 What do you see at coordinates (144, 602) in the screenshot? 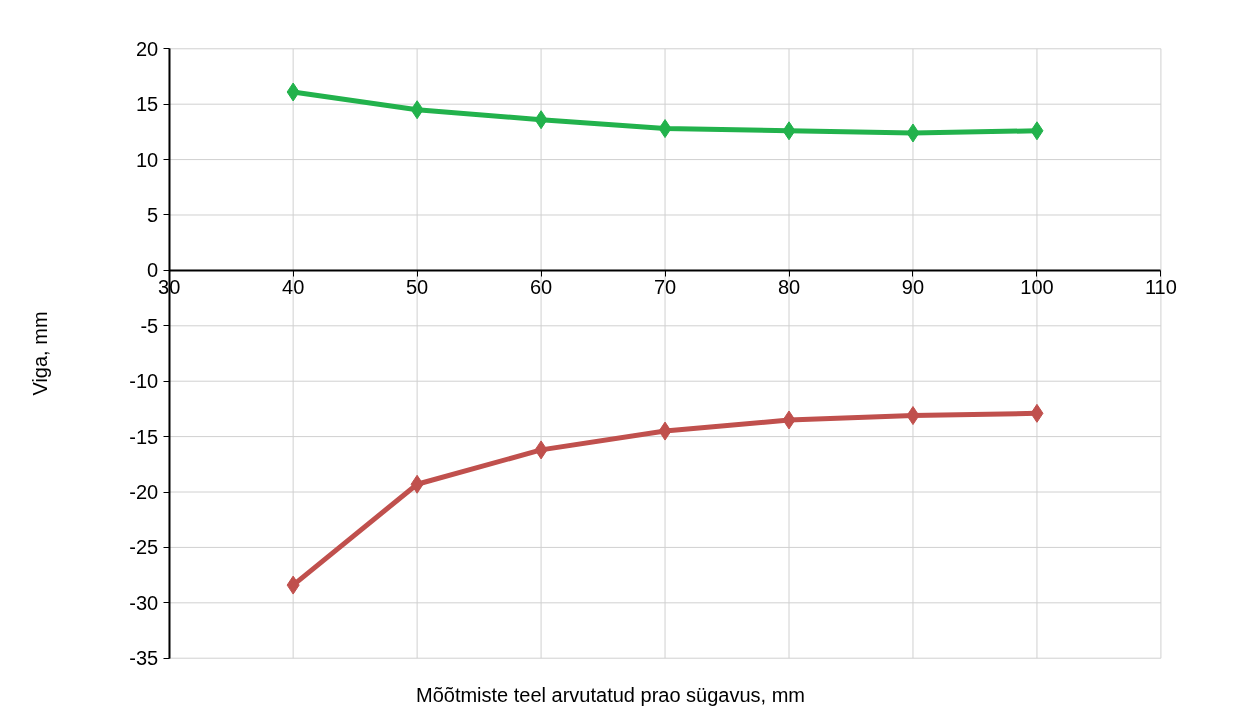
I see `y-tick-label: -30` at bounding box center [144, 602].